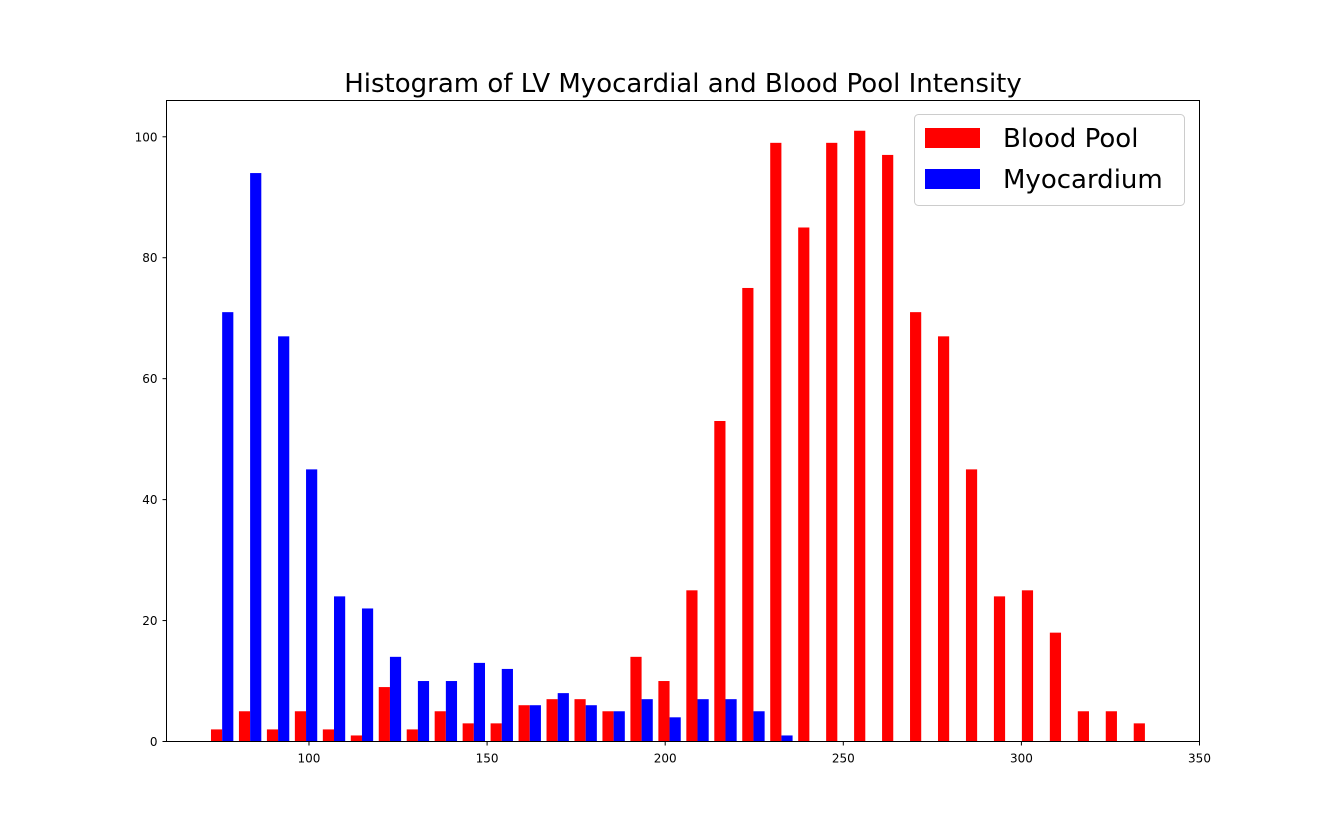 This screenshot has height=833, width=1332. I want to click on legend-frame, so click(1049, 160).